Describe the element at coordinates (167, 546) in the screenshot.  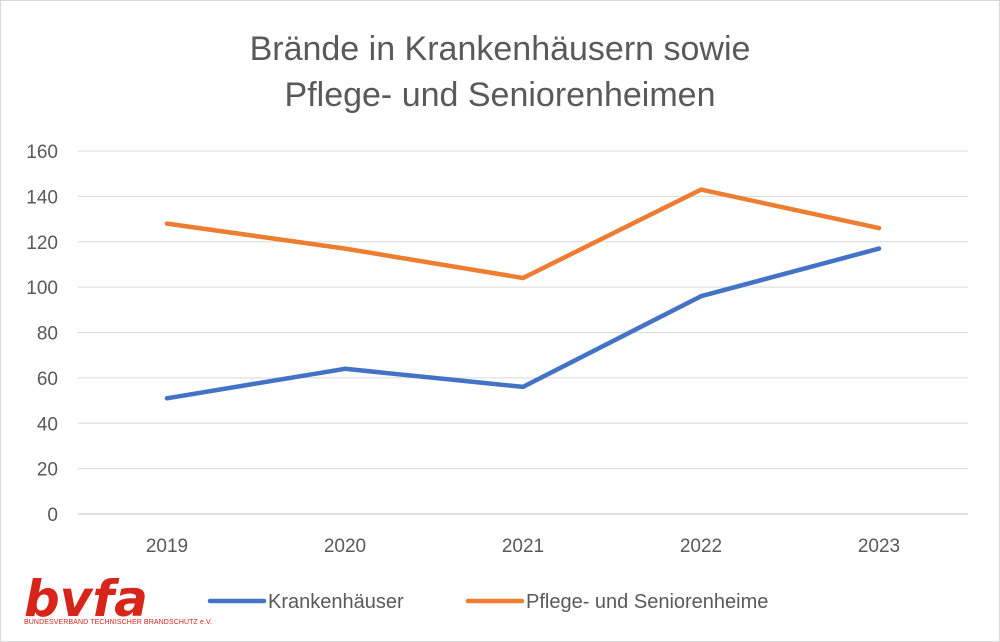
I see `x-tick-label: 2019` at that location.